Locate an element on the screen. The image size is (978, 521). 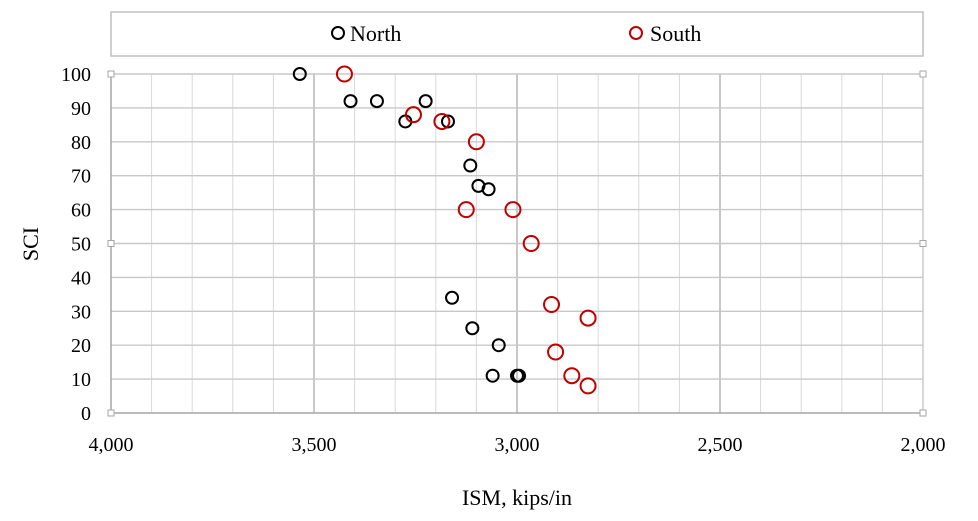
y-tick-label: 90 is located at coordinates (81, 109).